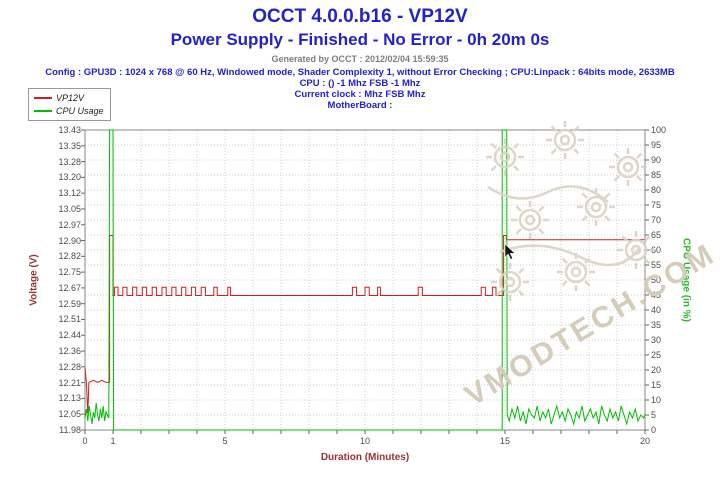 This screenshot has height=480, width=720. I want to click on left-axis-tick: 12.05, so click(69, 414).